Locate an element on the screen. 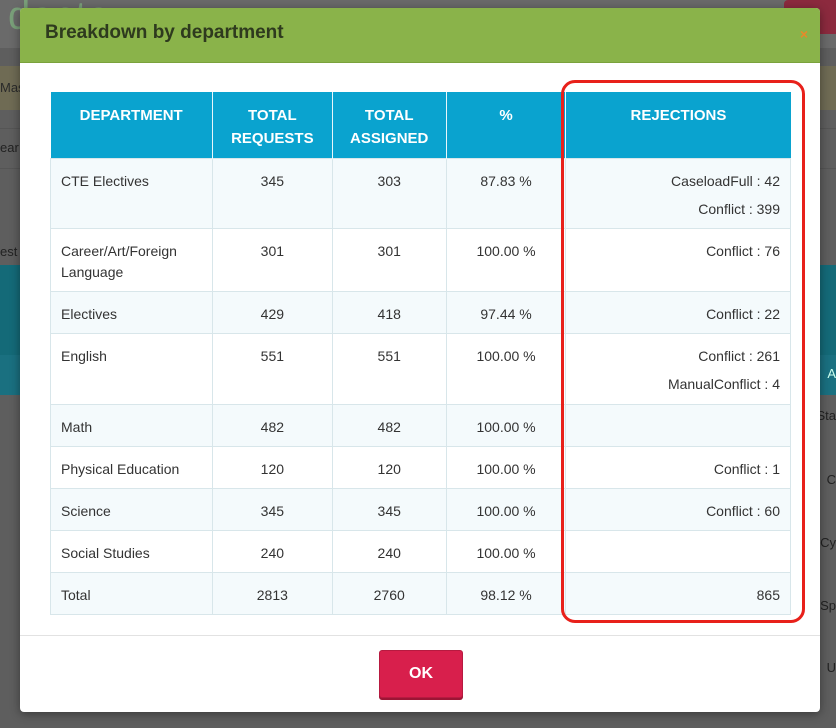 Image resolution: width=836 pixels, height=728 pixels. rejections-cell: Conflict : 261 ManualConflict : 4 is located at coordinates (678, 368).